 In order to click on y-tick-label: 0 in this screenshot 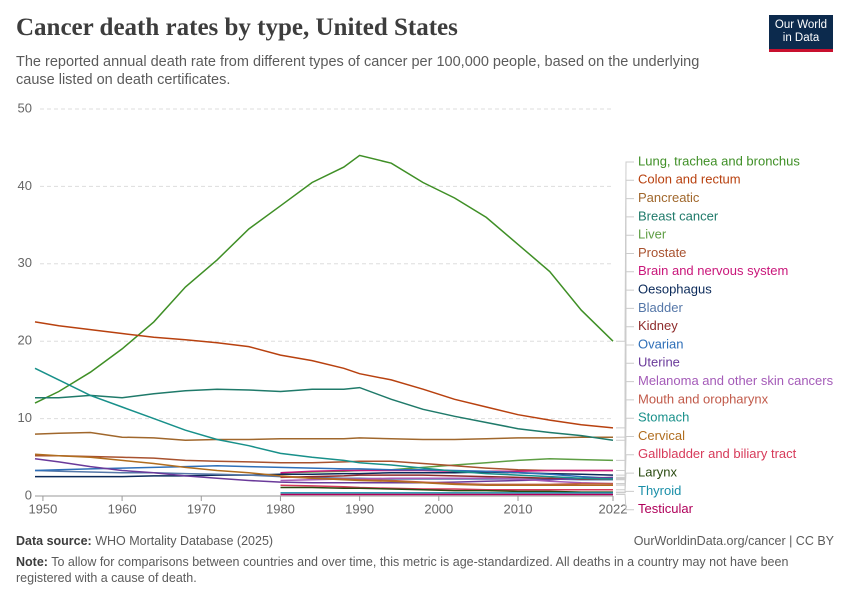, I will do `click(28, 494)`.